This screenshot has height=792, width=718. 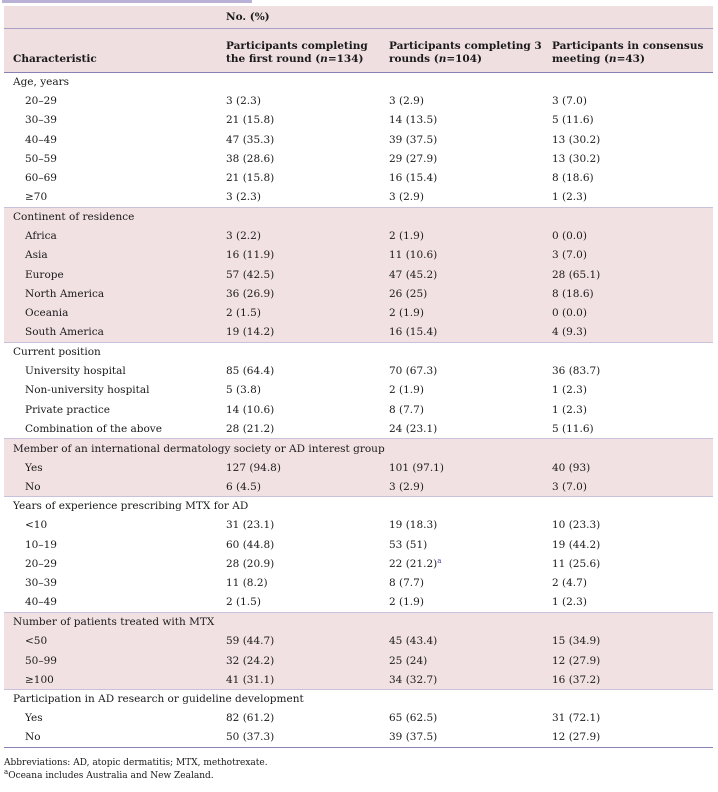 I want to click on value-cell: 5 (11.6), so click(x=630, y=120).